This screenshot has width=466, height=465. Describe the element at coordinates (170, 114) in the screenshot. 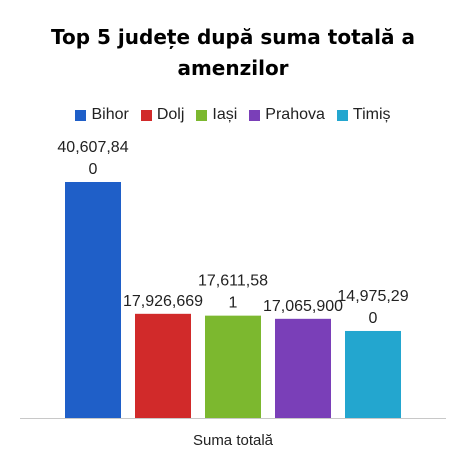

I see `legend-label: Dolj` at that location.